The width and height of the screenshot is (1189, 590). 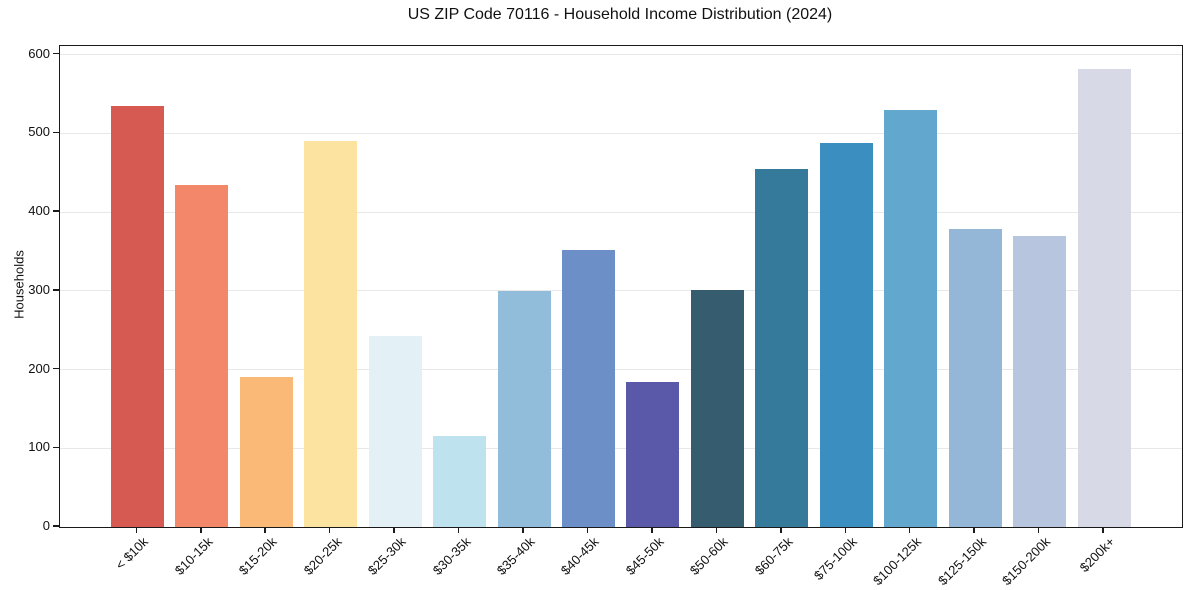 I want to click on x-tick-label-12: $75-100k, so click(x=835, y=558).